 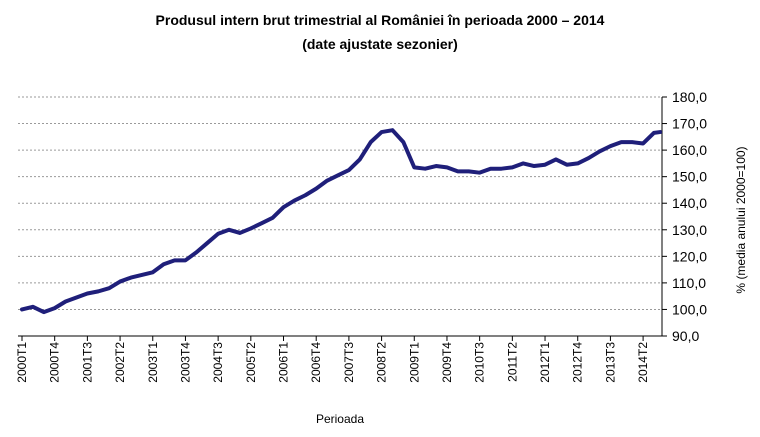 I want to click on x-tick-label: 2000T4, so click(x=55, y=362).